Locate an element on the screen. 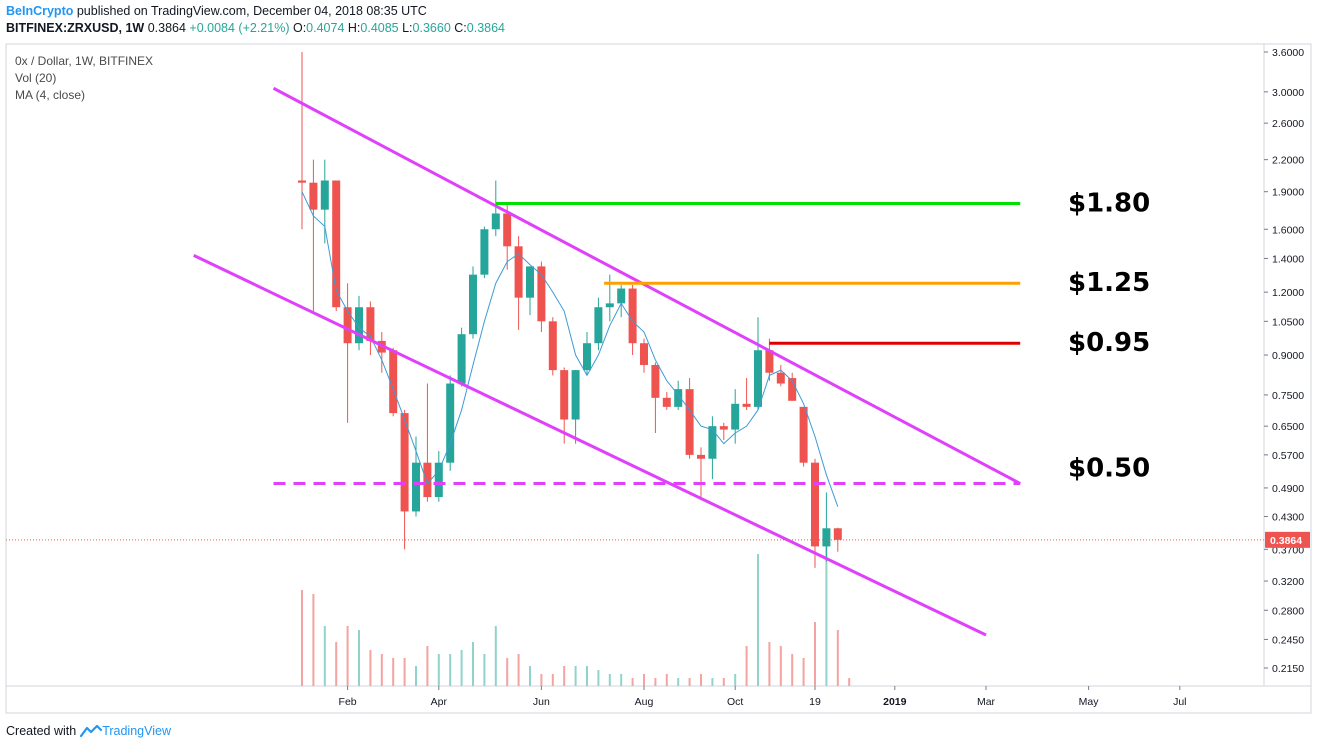 The height and width of the screenshot is (749, 1317). y-tick-label: 1.2000 is located at coordinates (1288, 293).